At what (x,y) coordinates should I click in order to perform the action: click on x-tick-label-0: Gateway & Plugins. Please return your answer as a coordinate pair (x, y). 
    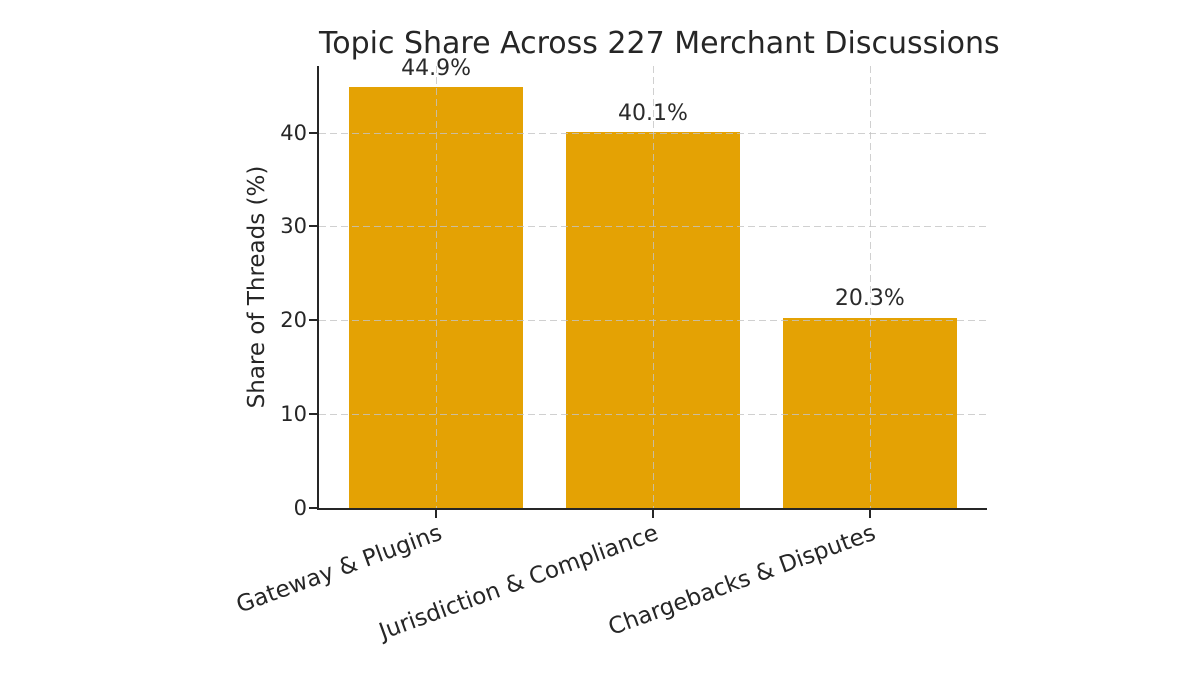
    Looking at the image, I should click on (339, 569).